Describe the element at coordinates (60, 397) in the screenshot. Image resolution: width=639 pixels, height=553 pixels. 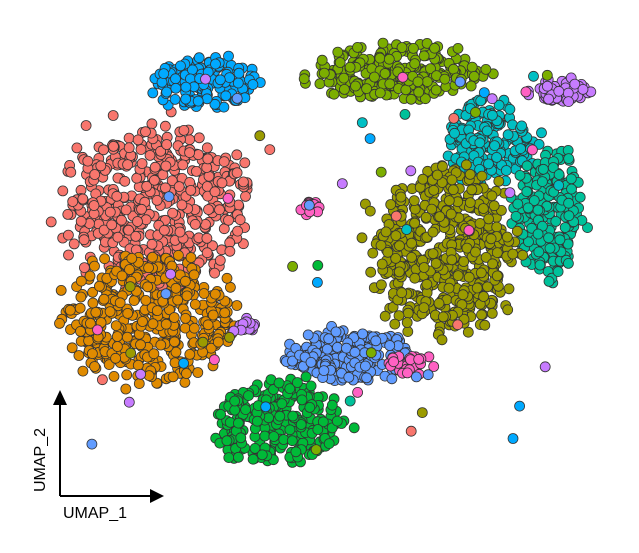
I see `y-axis-arrow` at that location.